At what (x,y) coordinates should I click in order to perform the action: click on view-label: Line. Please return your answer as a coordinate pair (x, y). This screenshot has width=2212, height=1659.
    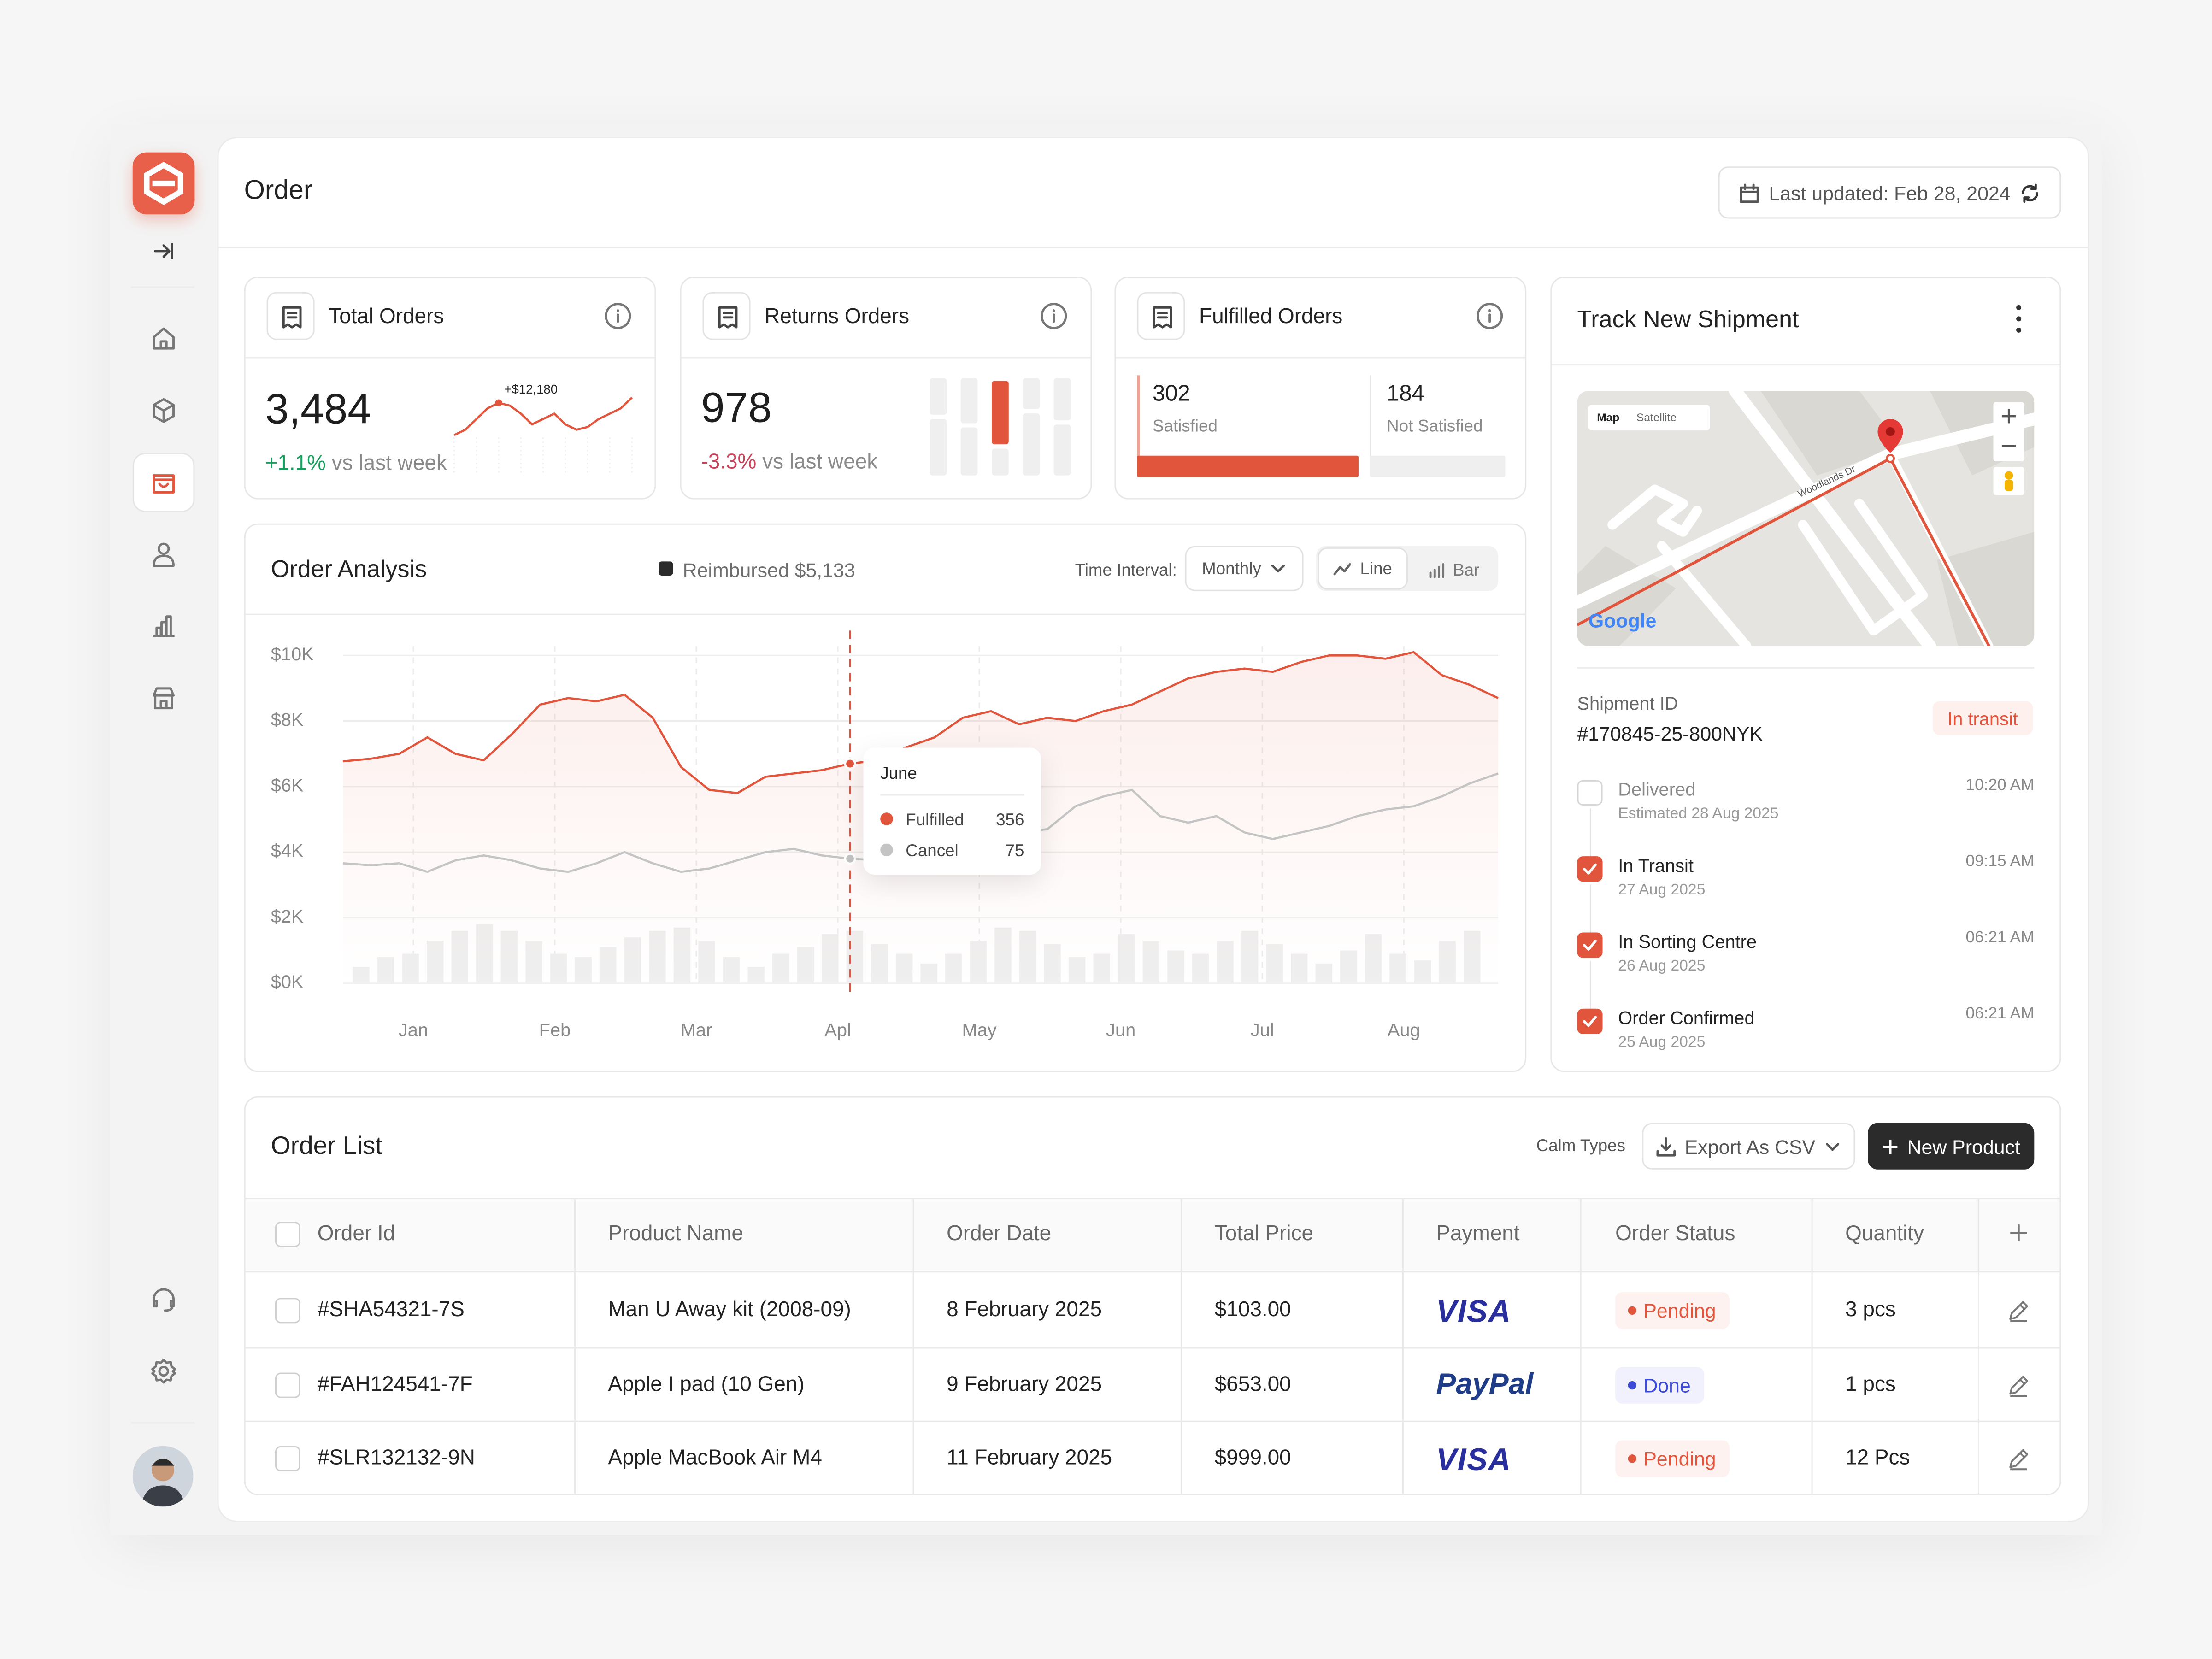
    Looking at the image, I should click on (1376, 569).